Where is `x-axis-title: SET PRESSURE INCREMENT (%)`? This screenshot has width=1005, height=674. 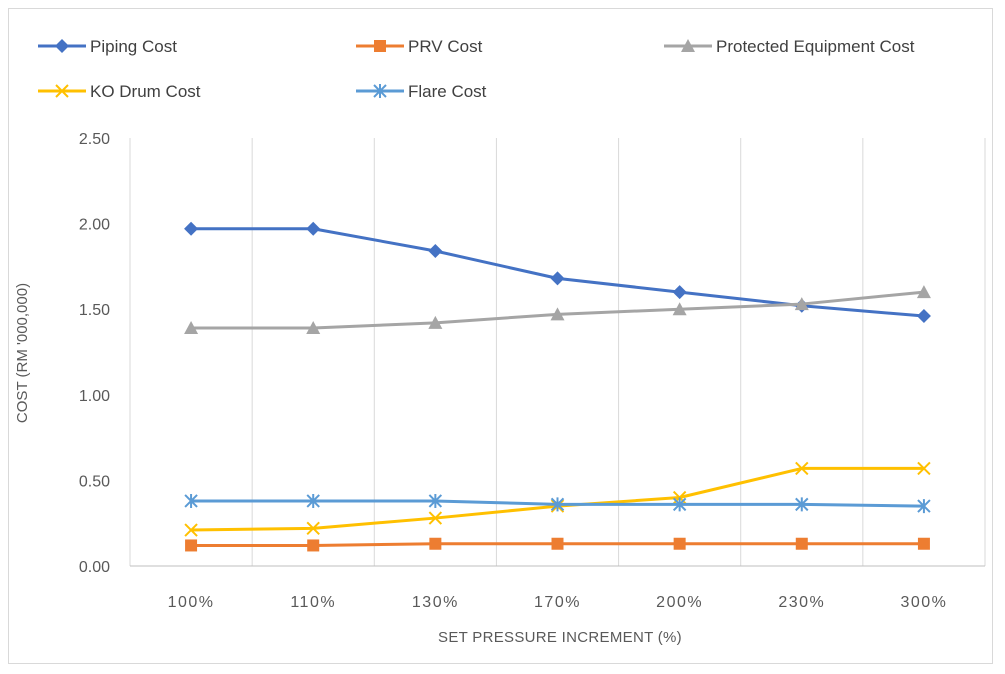 x-axis-title: SET PRESSURE INCREMENT (%) is located at coordinates (560, 637).